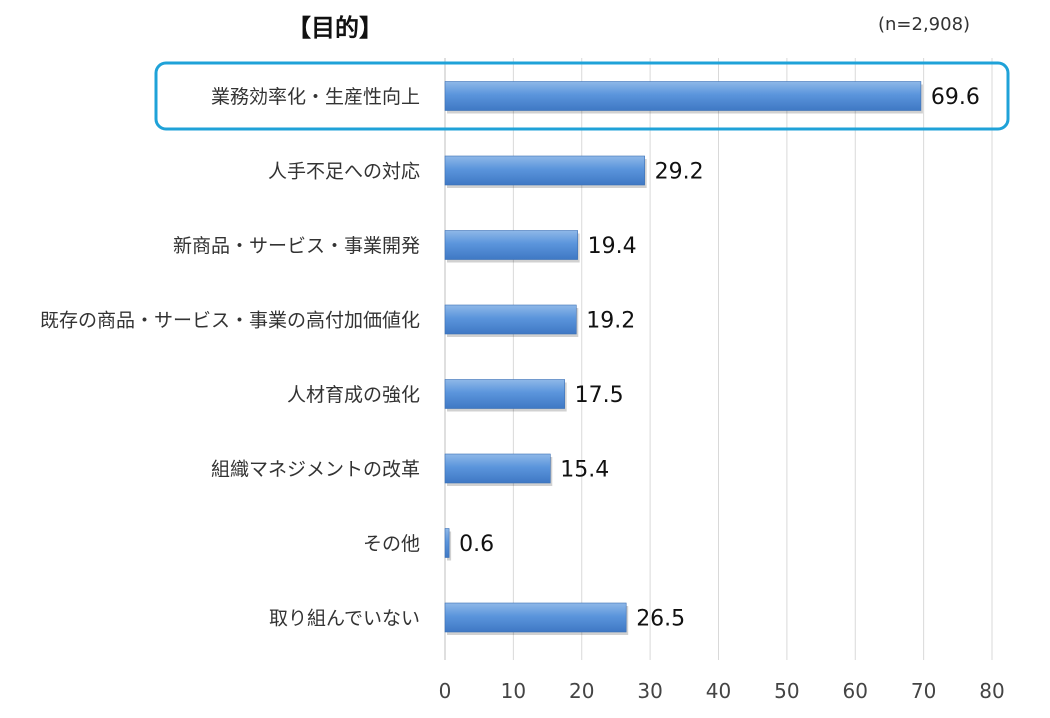 Image resolution: width=1050 pixels, height=718 pixels. Describe the element at coordinates (660, 619) in the screenshot. I see `data-label: 26.5` at that location.